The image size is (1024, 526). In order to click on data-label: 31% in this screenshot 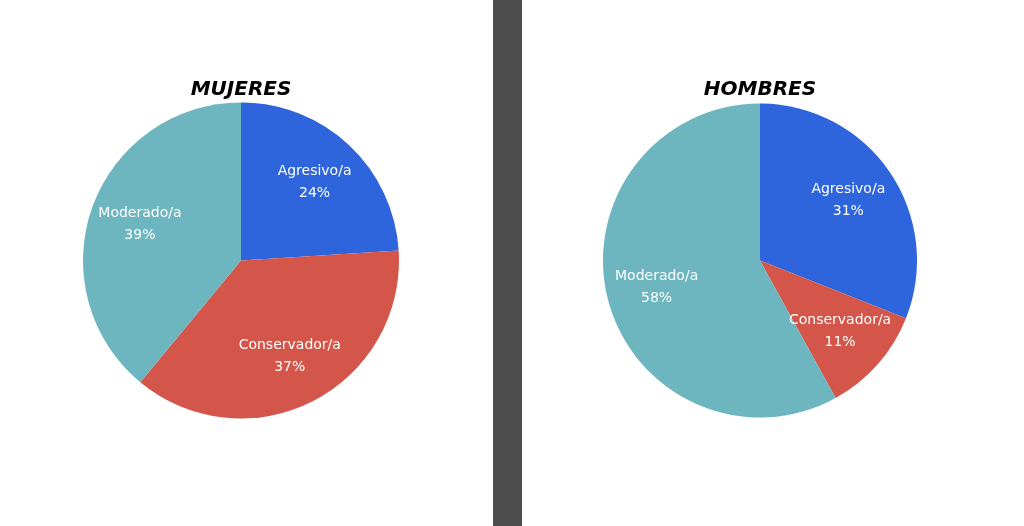, I will do `click(848, 210)`.